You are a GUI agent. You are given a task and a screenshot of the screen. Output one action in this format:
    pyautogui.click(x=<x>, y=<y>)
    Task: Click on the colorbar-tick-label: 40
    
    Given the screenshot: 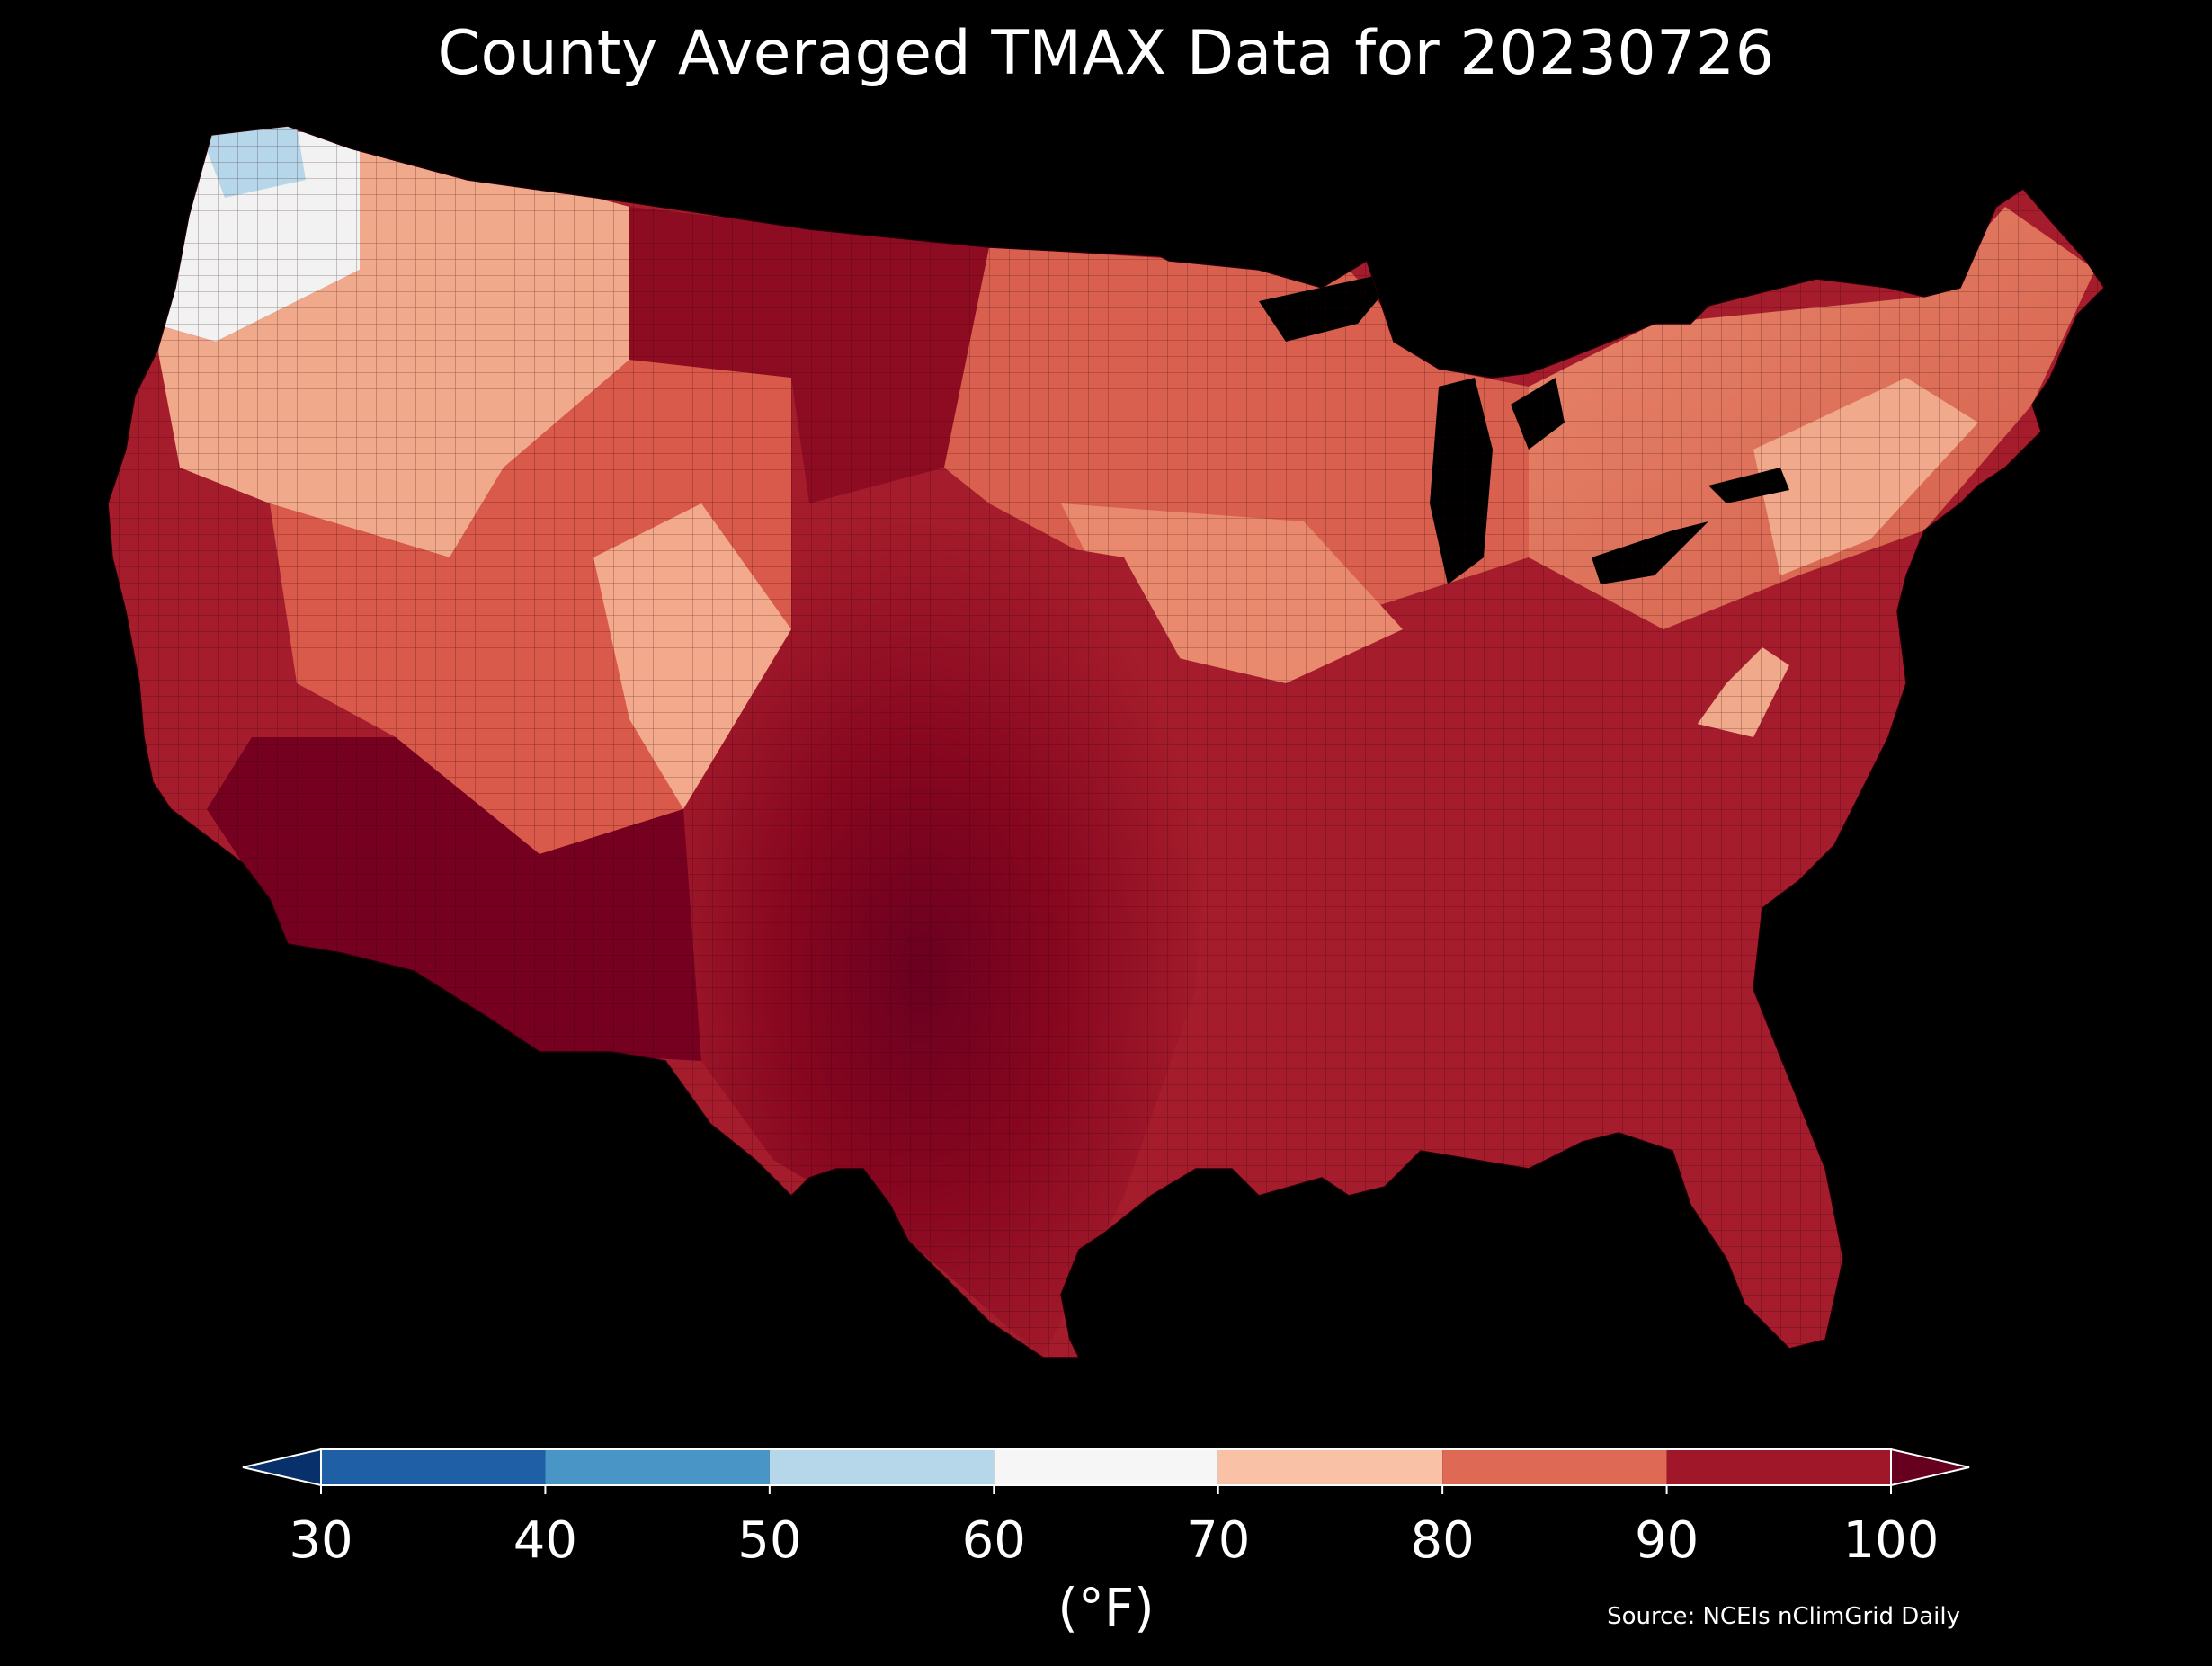 What is the action you would take?
    pyautogui.click(x=545, y=1540)
    